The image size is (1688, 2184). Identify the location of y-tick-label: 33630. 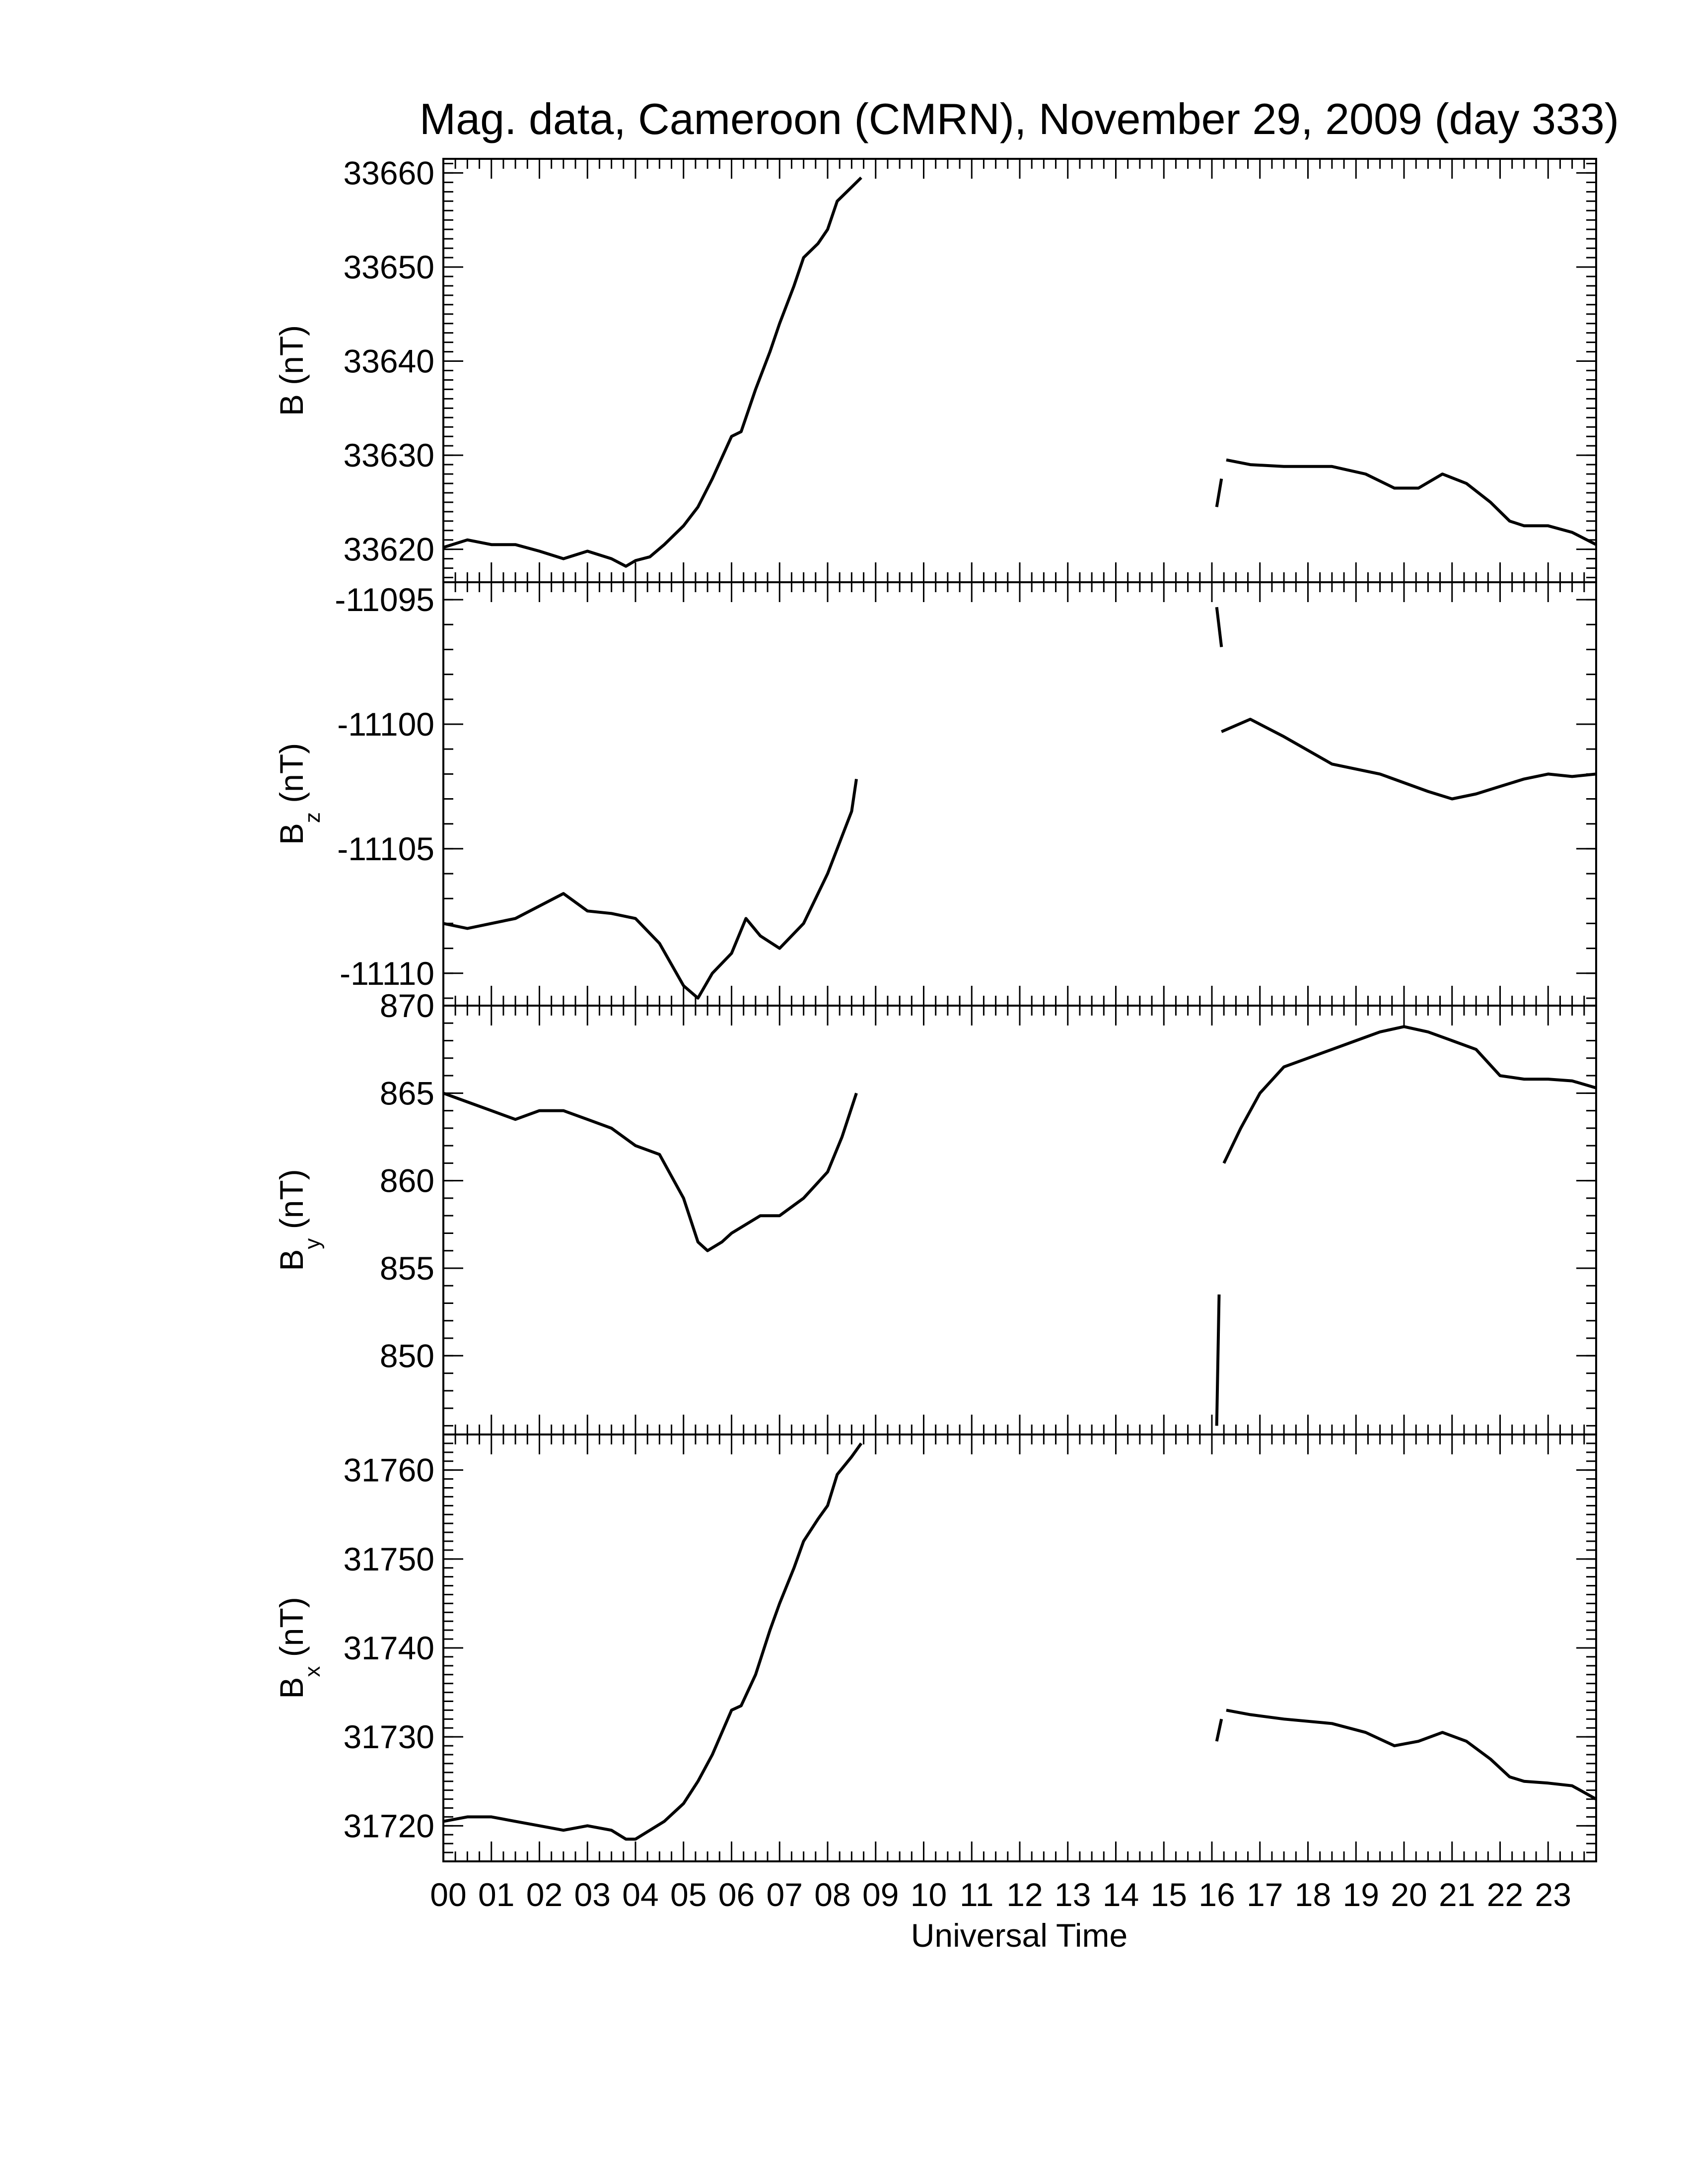
(388, 455).